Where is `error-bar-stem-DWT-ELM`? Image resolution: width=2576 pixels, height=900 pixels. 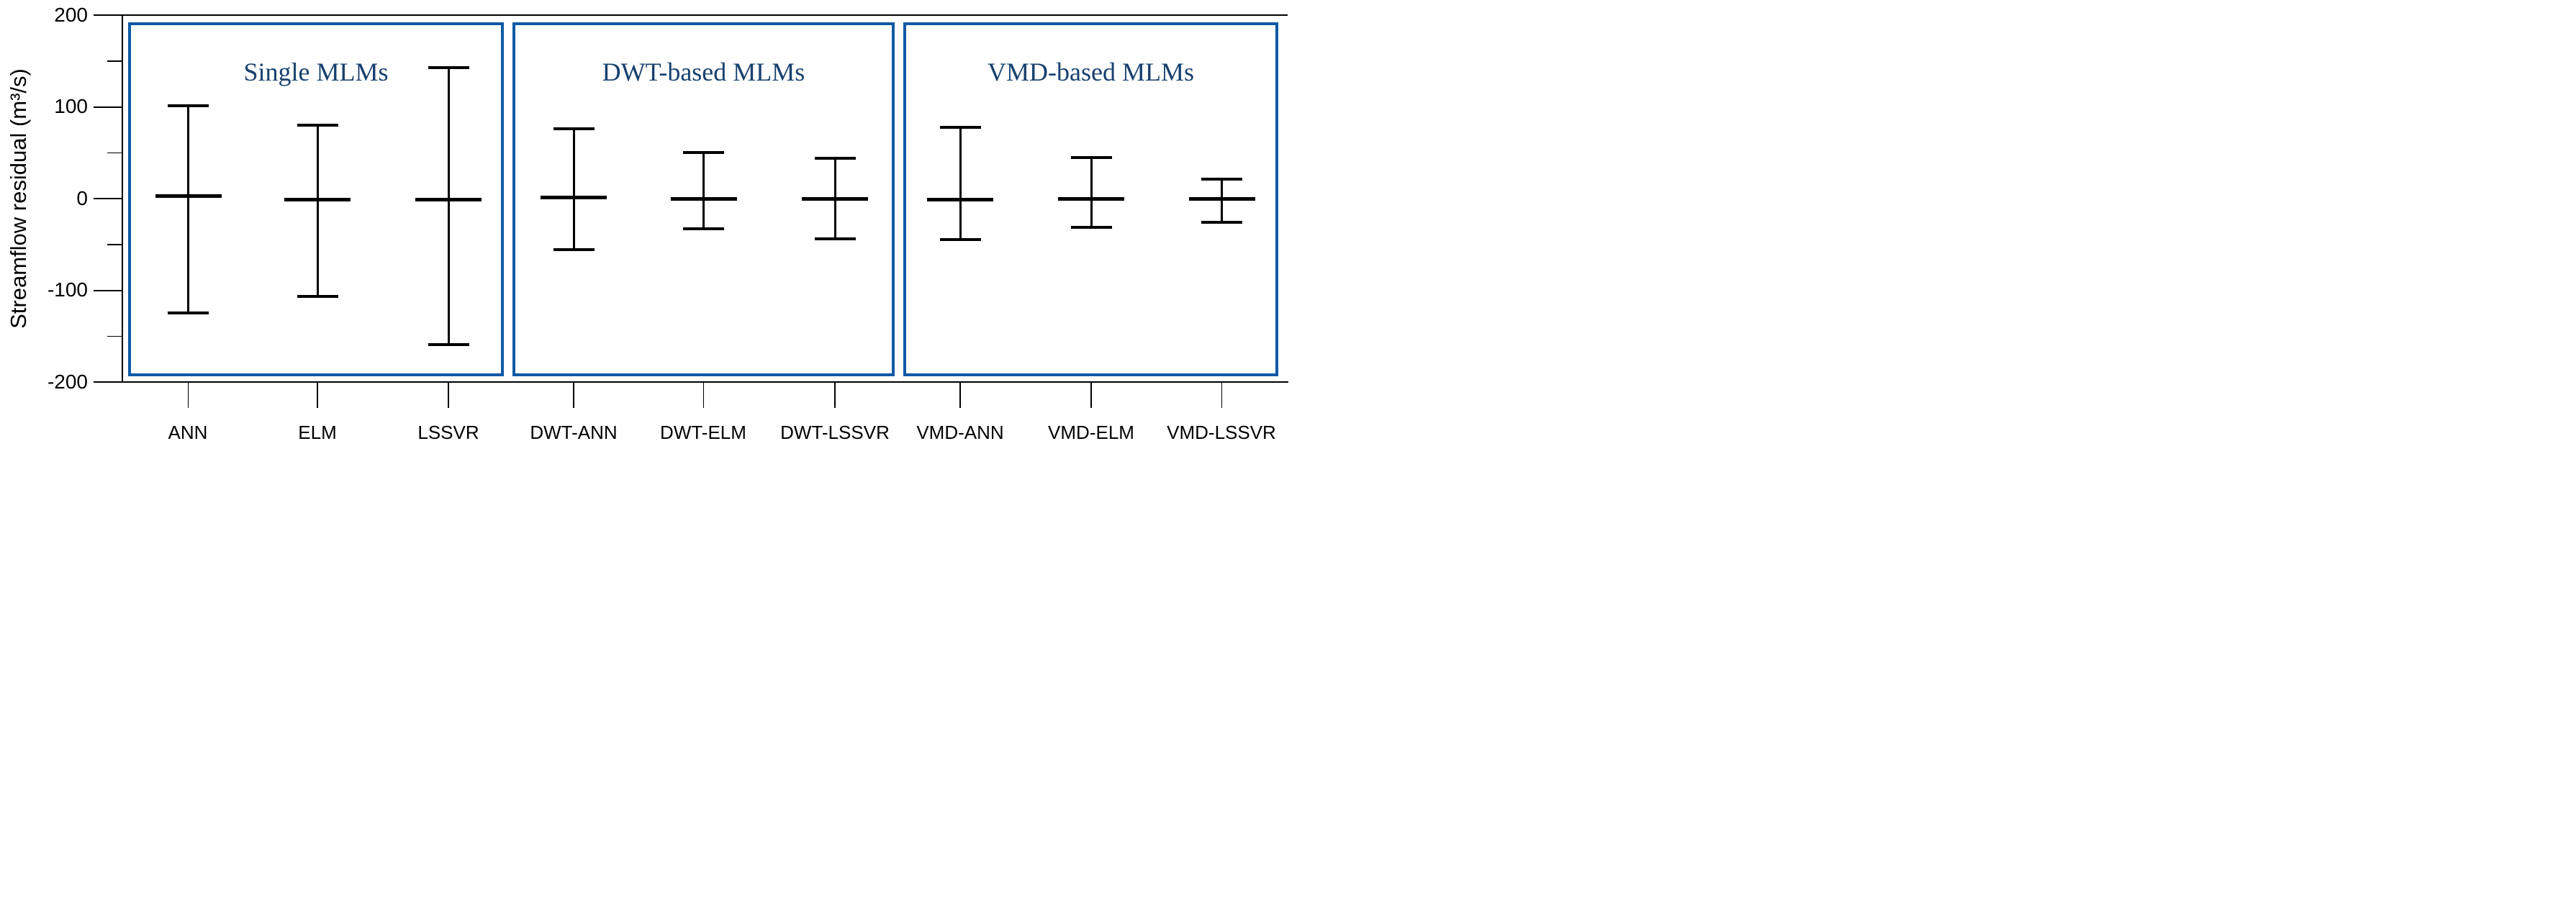
error-bar-stem-DWT-ELM is located at coordinates (704, 191).